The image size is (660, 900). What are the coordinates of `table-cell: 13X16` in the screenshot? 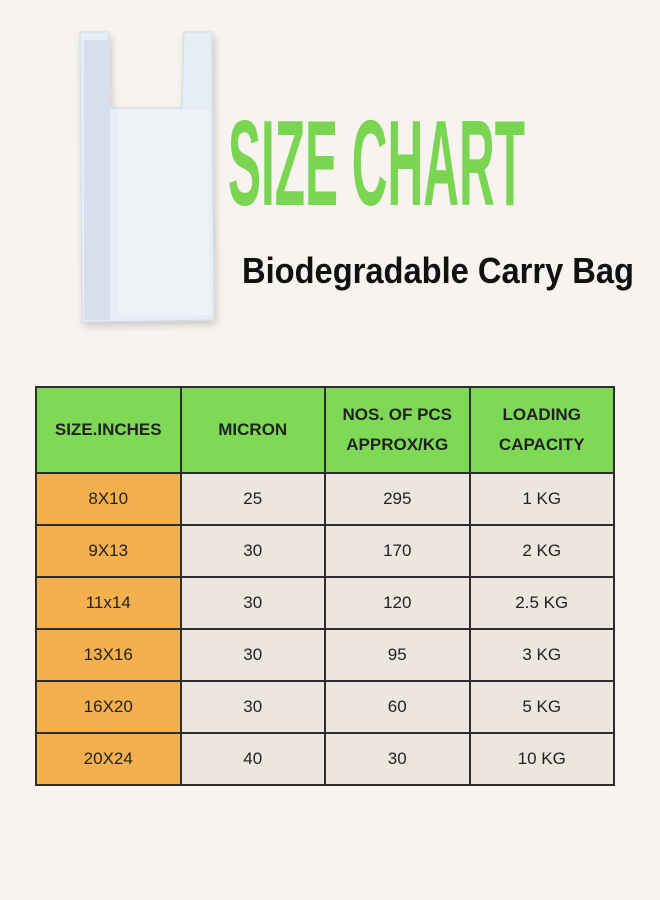 It's located at (108, 655).